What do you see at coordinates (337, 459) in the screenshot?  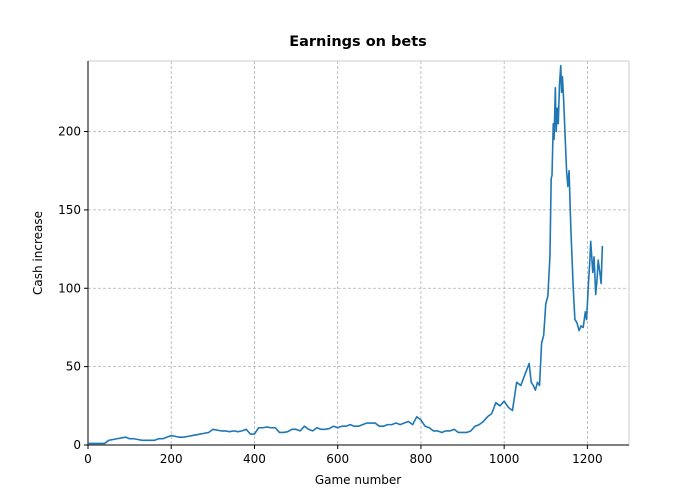 I see `x-tick-label: 600` at bounding box center [337, 459].